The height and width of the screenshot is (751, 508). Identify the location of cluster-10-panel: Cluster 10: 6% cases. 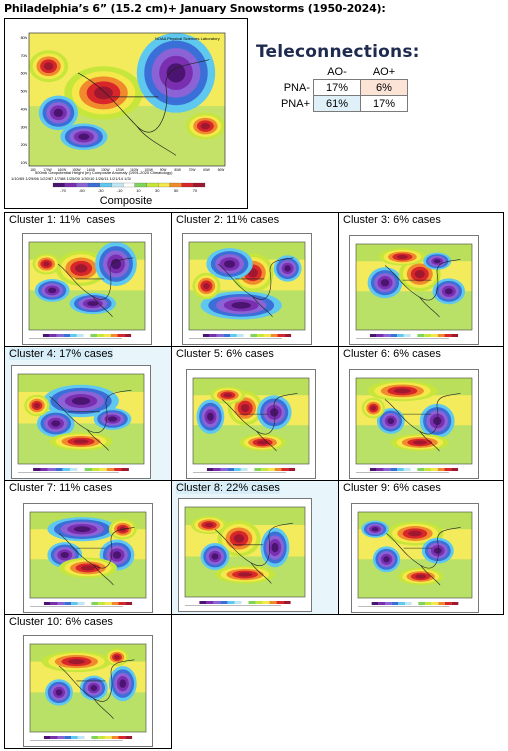
(88, 681).